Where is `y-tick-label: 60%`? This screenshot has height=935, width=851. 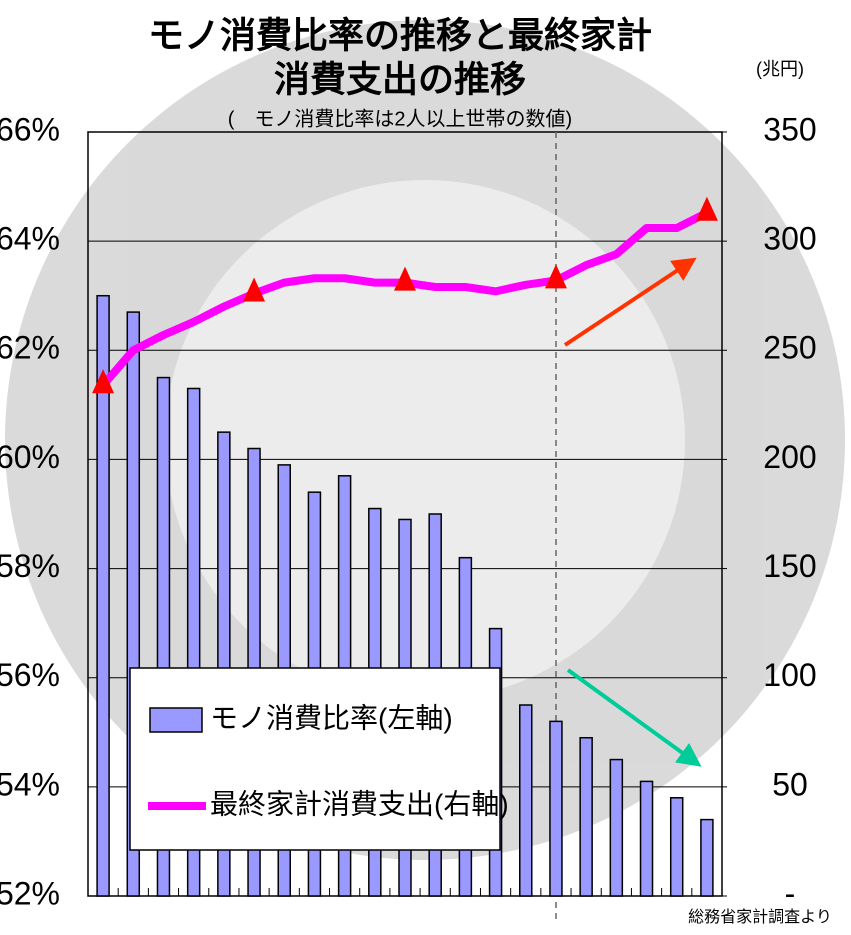
y-tick-label: 60% is located at coordinates (30, 457).